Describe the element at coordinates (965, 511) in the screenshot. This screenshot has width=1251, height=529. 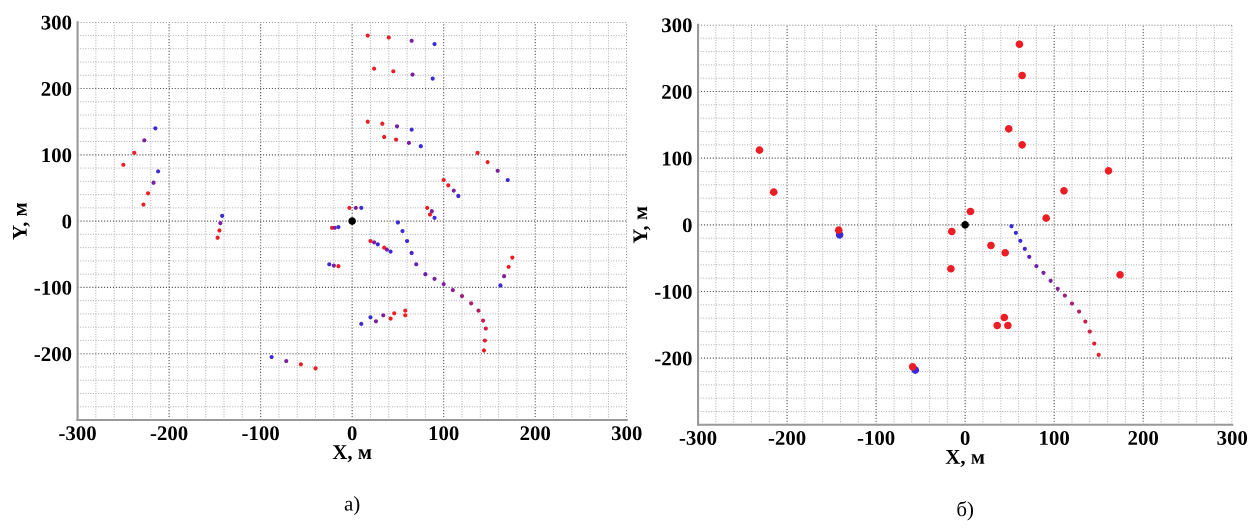
I see `text: б)` at that location.